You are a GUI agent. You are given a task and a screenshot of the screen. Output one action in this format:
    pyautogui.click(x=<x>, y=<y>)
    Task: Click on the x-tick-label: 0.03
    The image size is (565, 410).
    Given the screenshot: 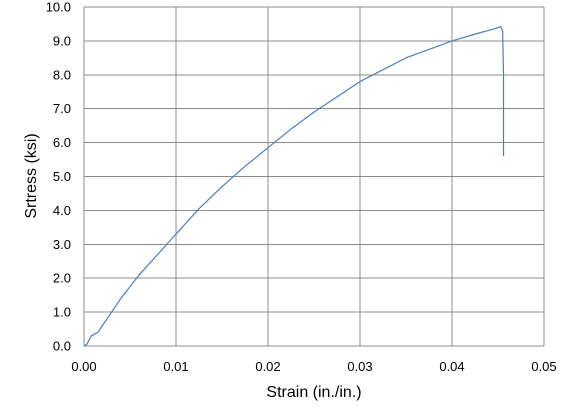 What is the action you would take?
    pyautogui.click(x=359, y=366)
    